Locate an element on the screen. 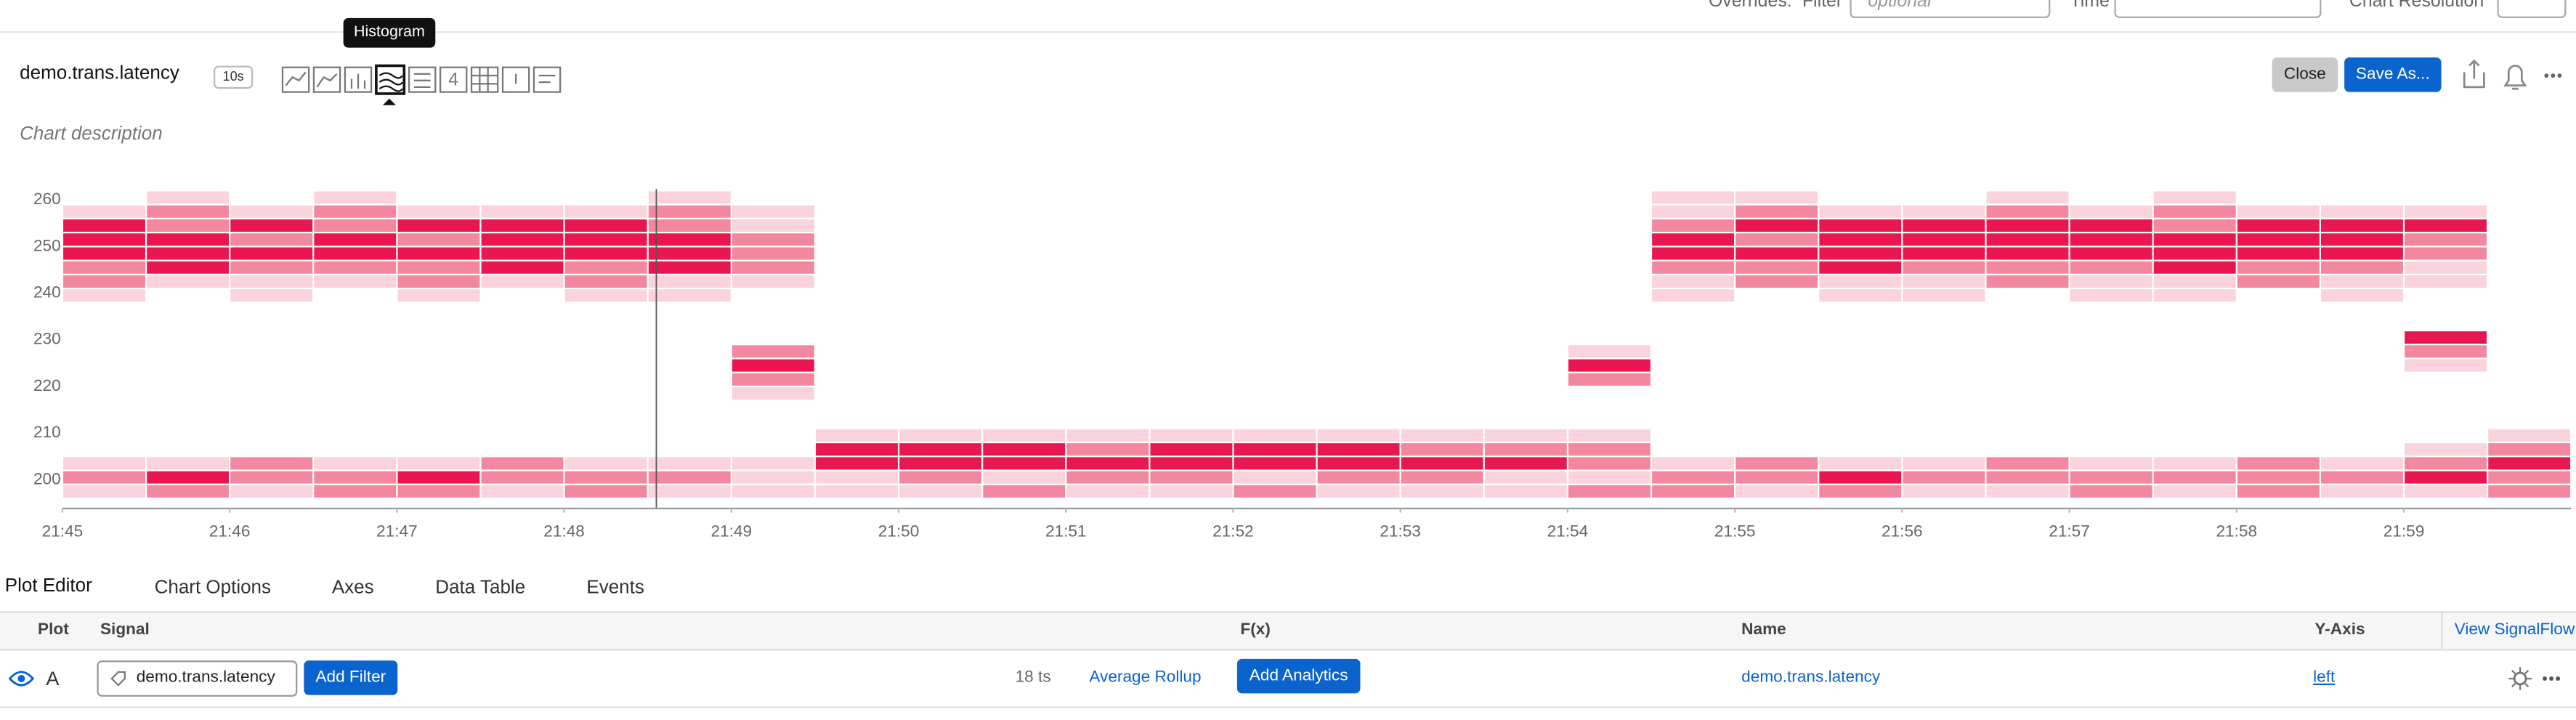 This screenshot has height=720, width=2576. share-icon is located at coordinates (2474, 74).